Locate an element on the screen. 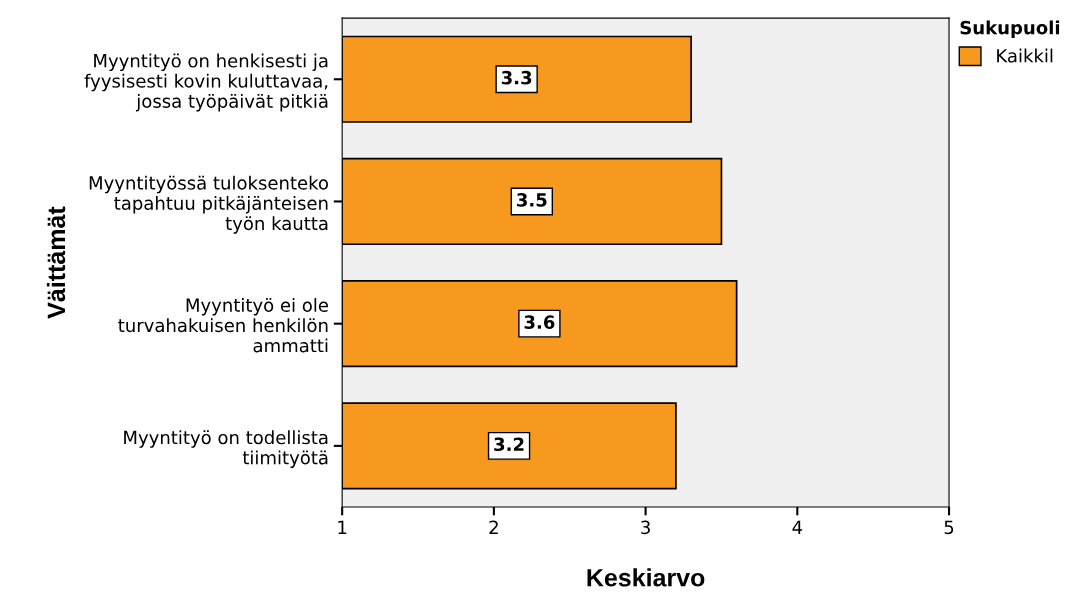 This screenshot has width=1076, height=605. y-tick-label: Myyntityö ei ole turvahakuisen henkilön ammatti is located at coordinates (223, 325).